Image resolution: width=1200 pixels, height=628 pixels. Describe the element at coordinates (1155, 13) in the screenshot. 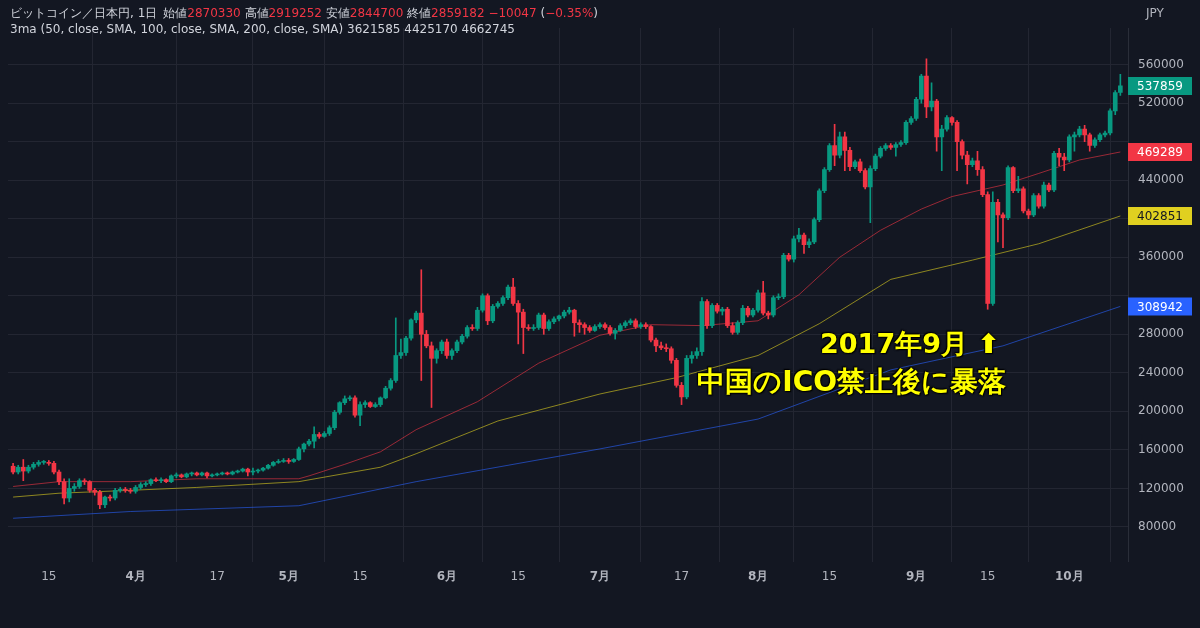

I see `y-axis-title: JPY` at that location.